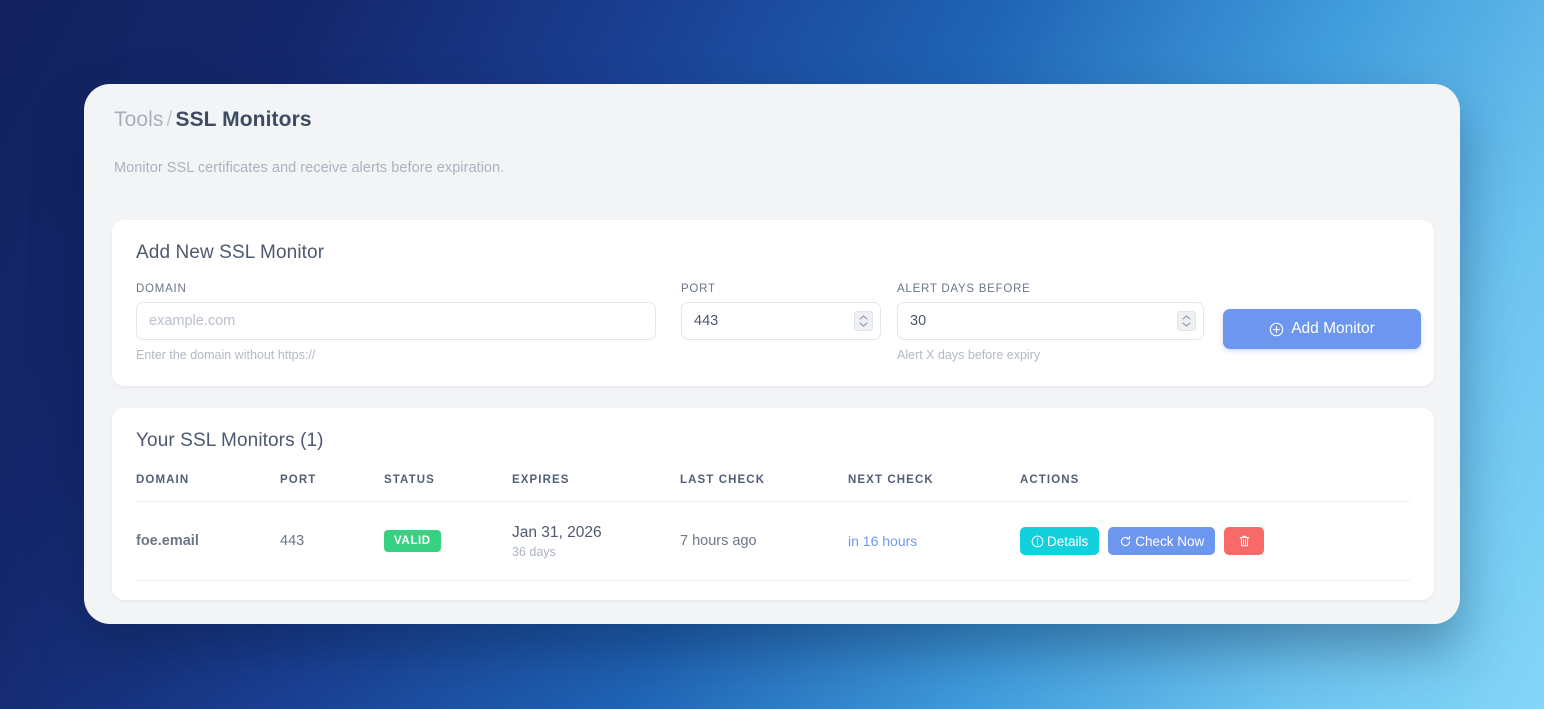 This screenshot has width=1544, height=709. Describe the element at coordinates (1170, 541) in the screenshot. I see `check-now-button-label: Check Now` at that location.